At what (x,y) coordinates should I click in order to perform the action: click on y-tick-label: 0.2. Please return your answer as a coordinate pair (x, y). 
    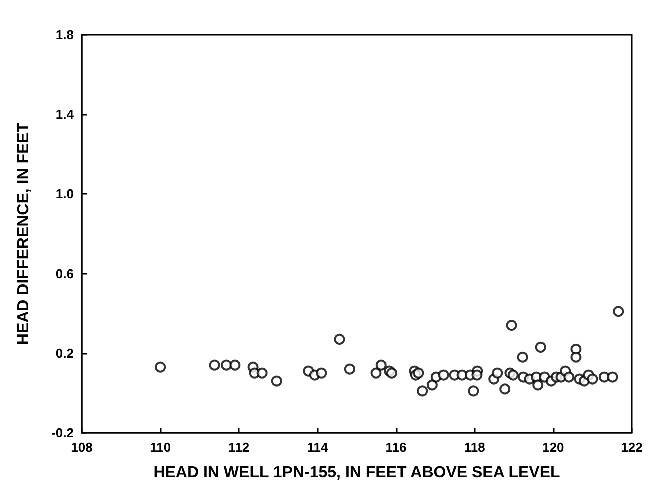
    Looking at the image, I should click on (65, 353).